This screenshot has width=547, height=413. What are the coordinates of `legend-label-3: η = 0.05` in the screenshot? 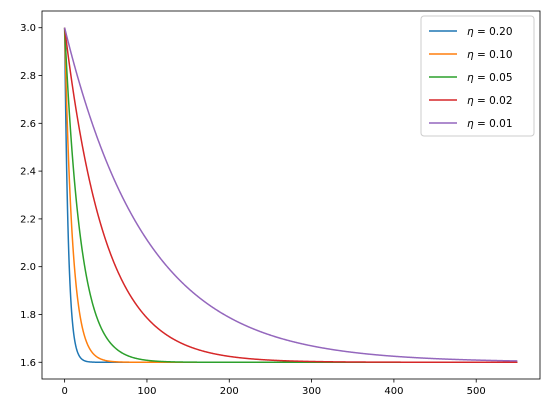 It's located at (490, 78).